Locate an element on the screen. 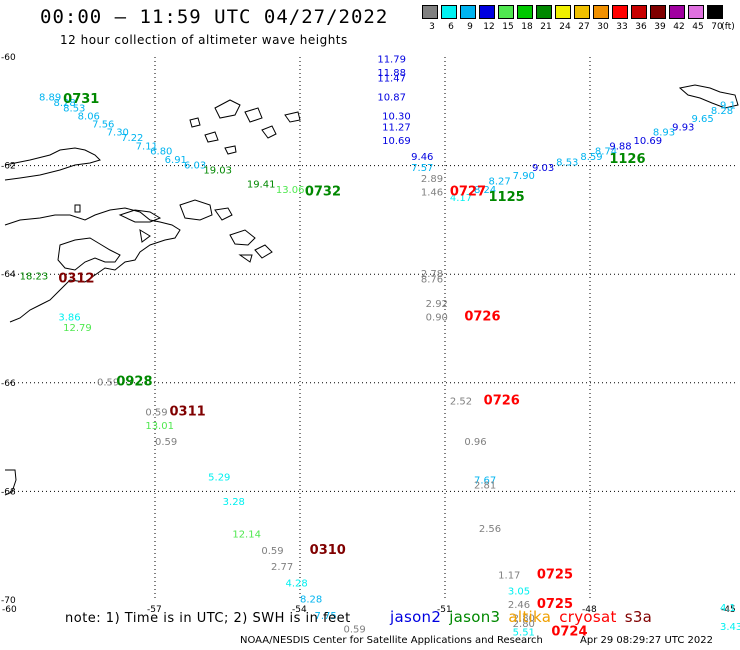 The height and width of the screenshot is (650, 740). wave-height-value: 11.79 is located at coordinates (391, 59).